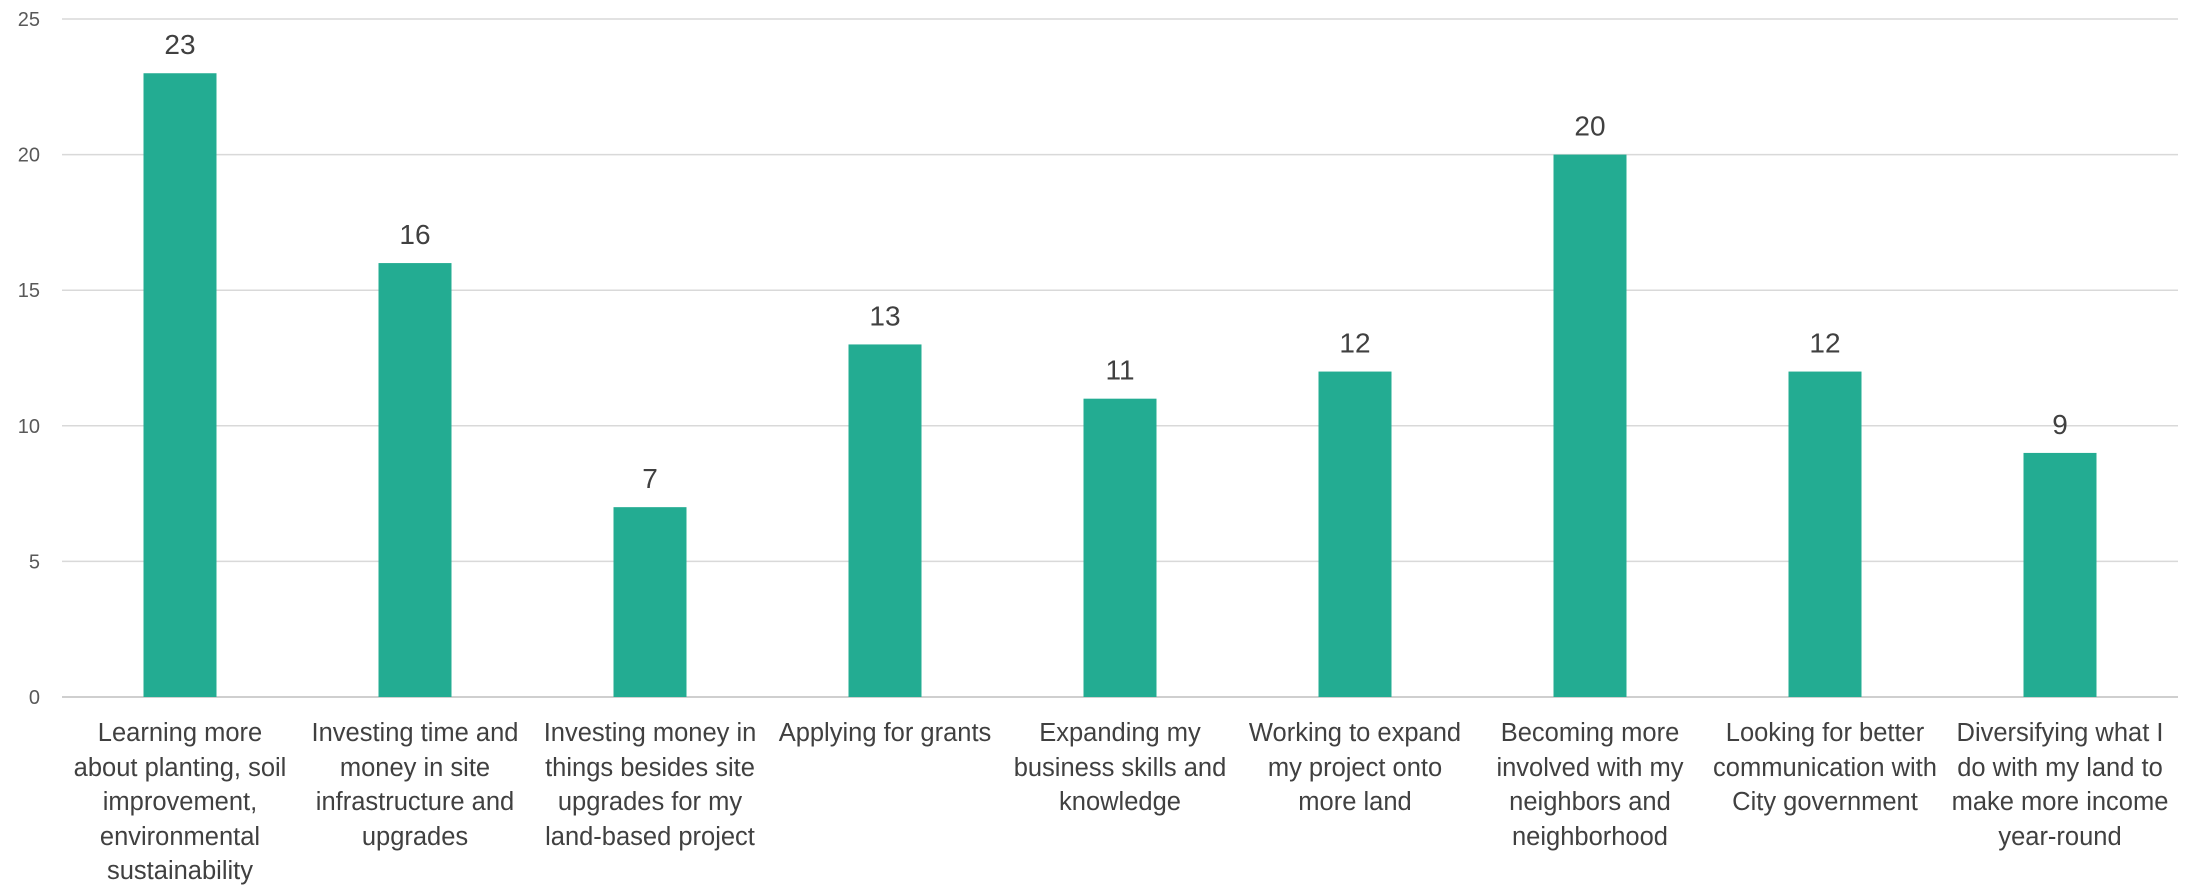  I want to click on y-tick-label: 20, so click(29, 156).